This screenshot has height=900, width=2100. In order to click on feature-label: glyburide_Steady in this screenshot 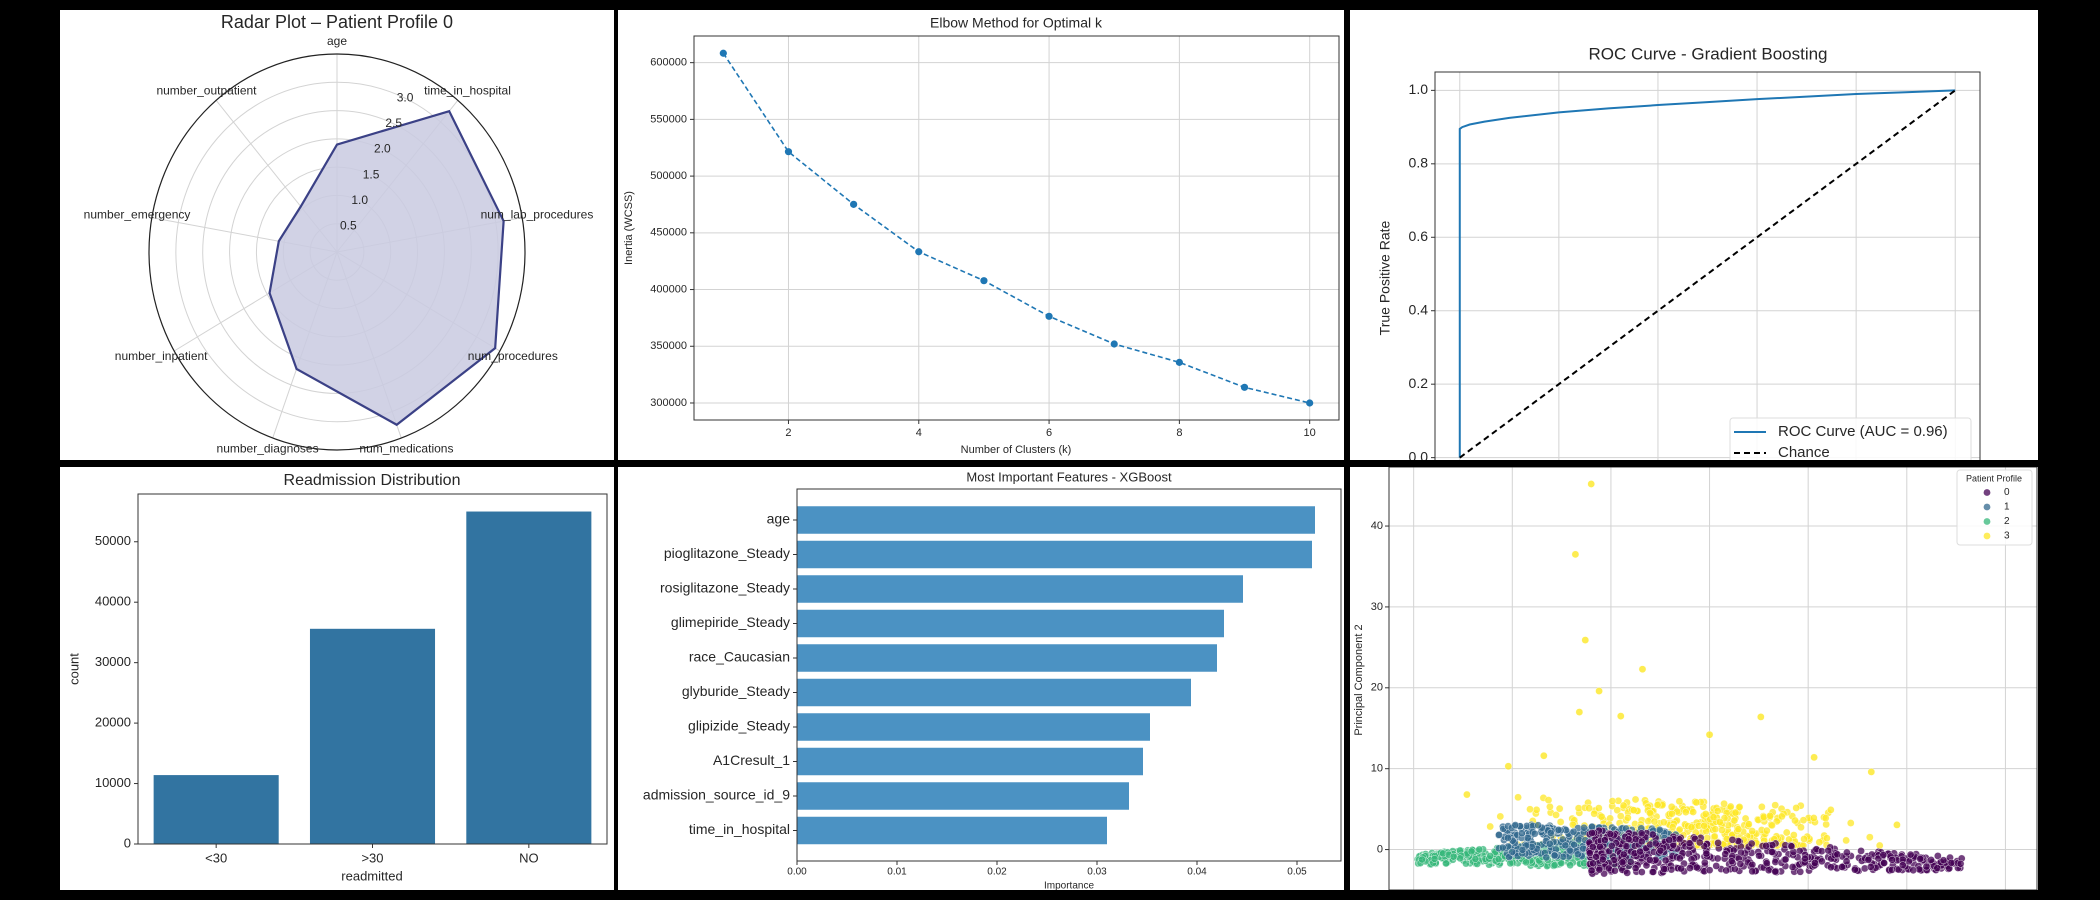, I will do `click(736, 691)`.